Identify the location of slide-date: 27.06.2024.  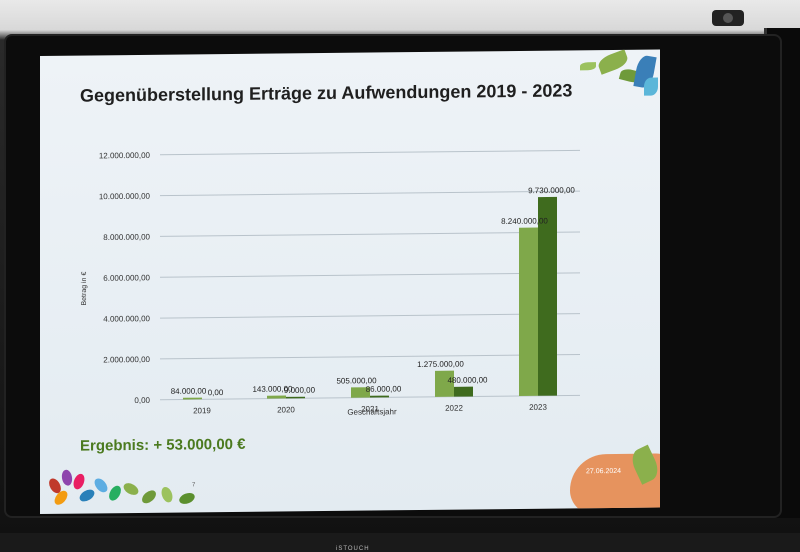
(603, 471).